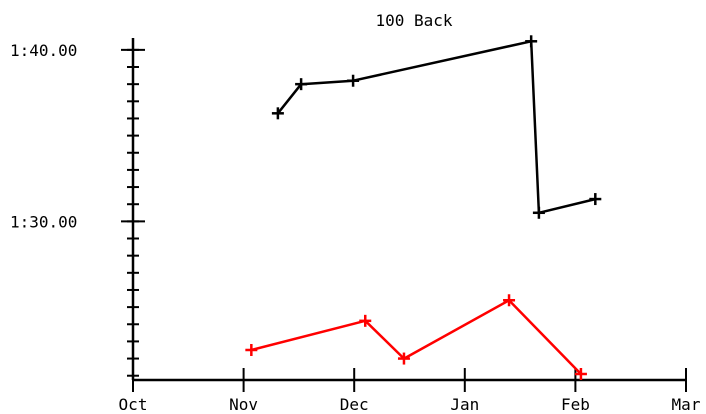 This screenshot has height=414, width=706. Describe the element at coordinates (133, 404) in the screenshot. I see `x-tick-label: Oct` at that location.